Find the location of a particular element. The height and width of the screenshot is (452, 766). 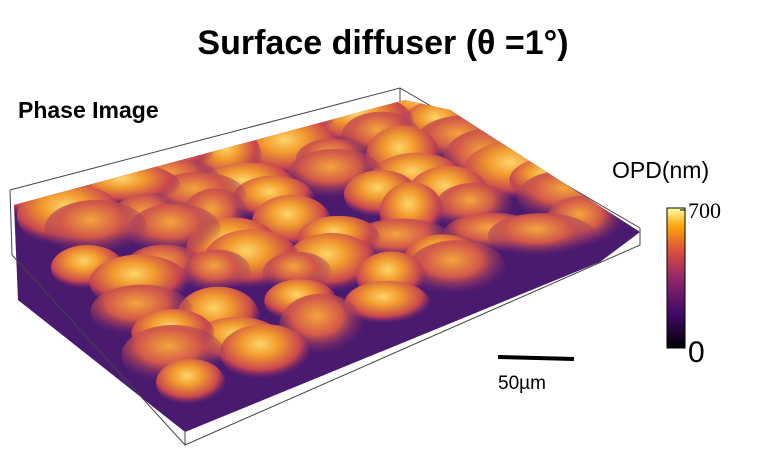

colorbar-ticks: 0 700 is located at coordinates (700, 283).